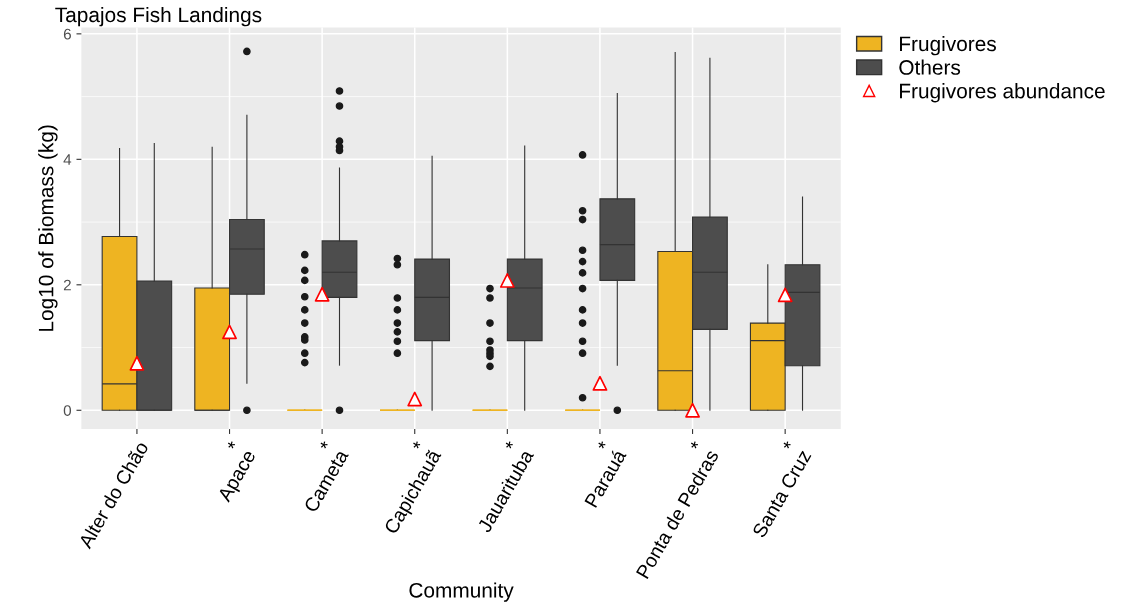 Image resolution: width=1130 pixels, height=613 pixels. I want to click on legend-label: Frugivores, so click(948, 45).